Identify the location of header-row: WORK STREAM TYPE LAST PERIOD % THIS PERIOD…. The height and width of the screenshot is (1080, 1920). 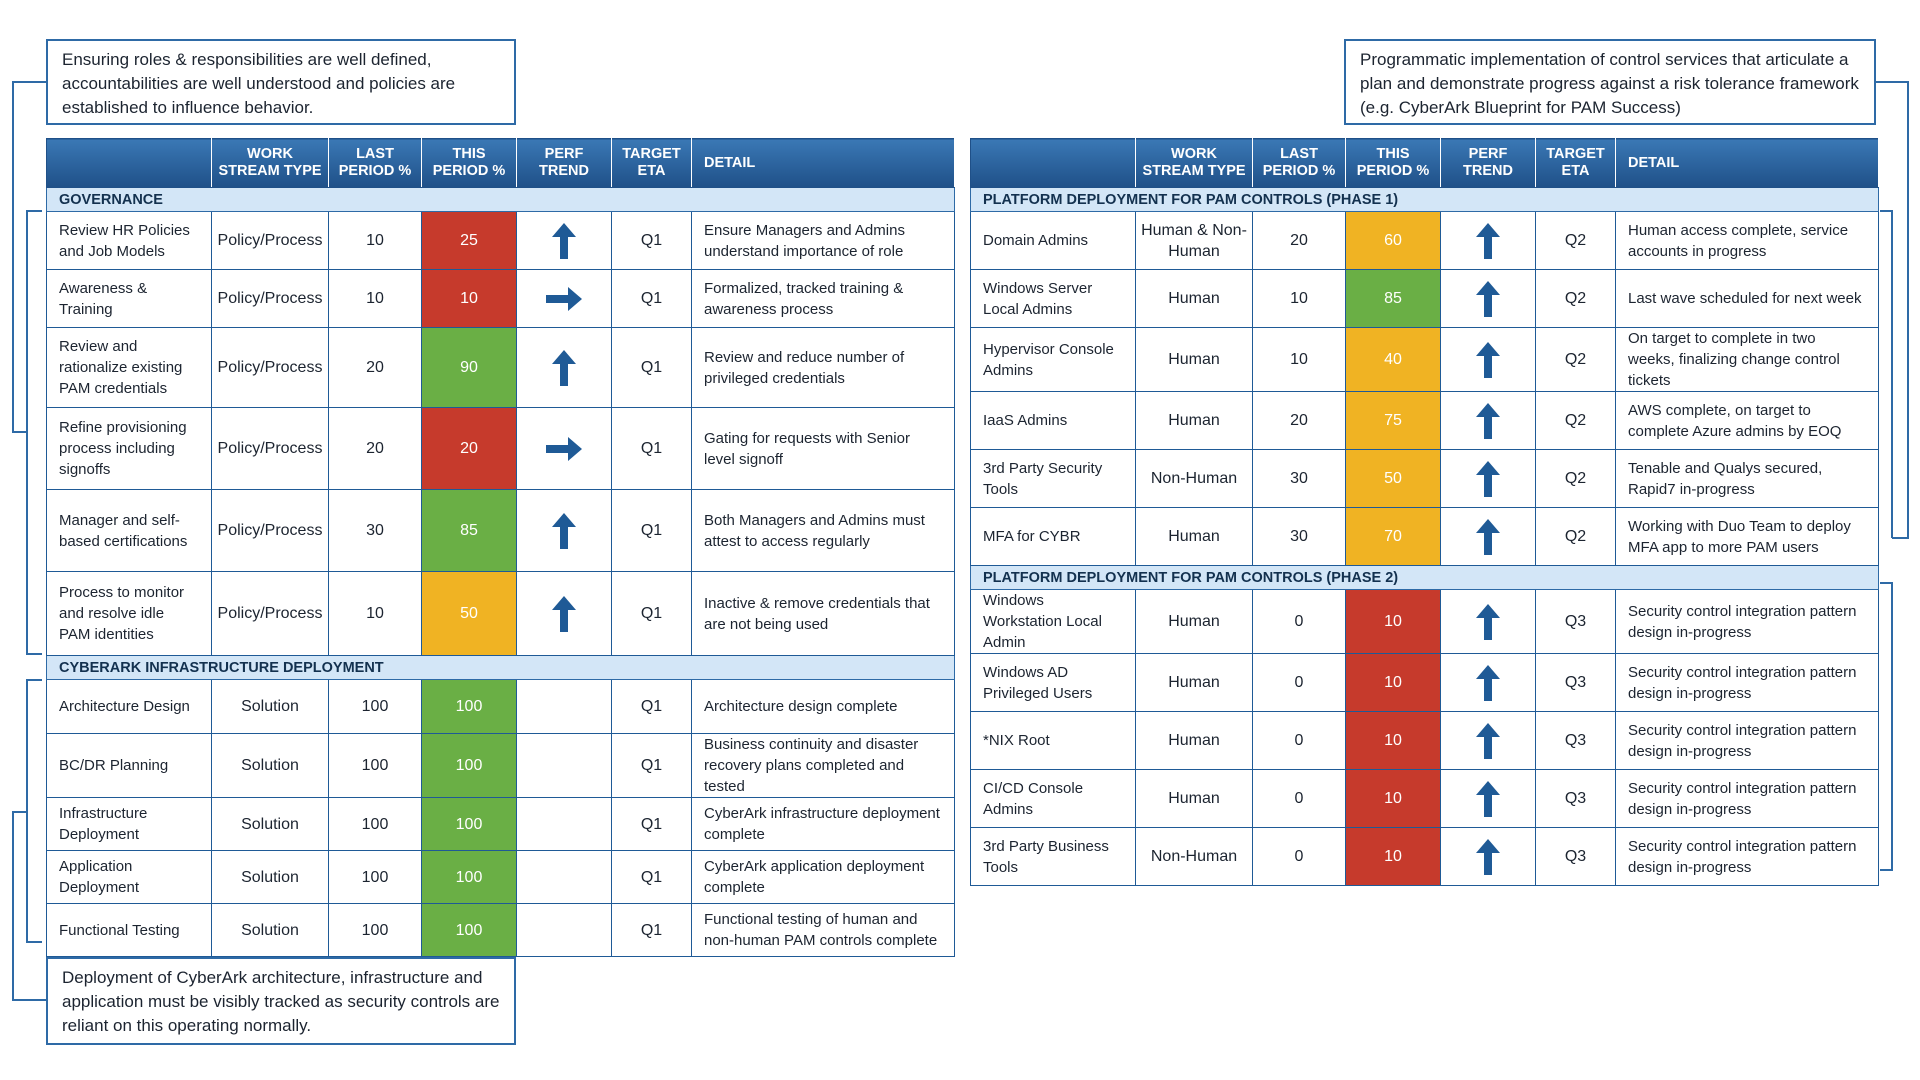
(1424, 163).